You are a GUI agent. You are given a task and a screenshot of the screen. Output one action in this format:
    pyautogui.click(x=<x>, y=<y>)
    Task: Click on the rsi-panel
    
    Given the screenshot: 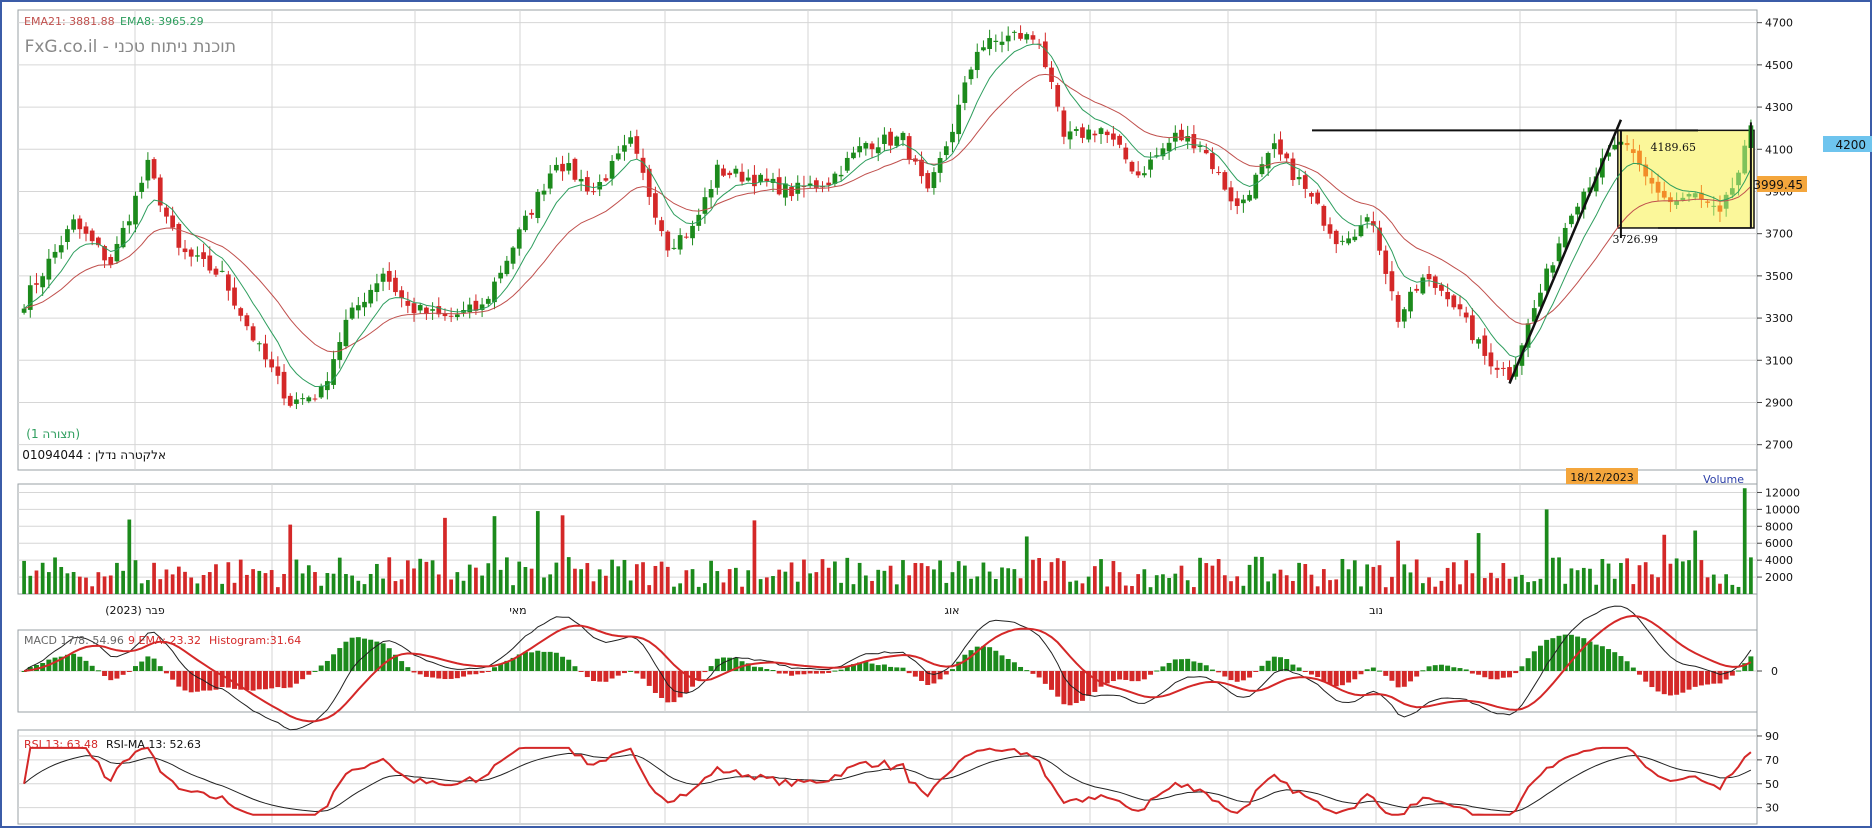 What is the action you would take?
    pyautogui.click(x=887, y=781)
    